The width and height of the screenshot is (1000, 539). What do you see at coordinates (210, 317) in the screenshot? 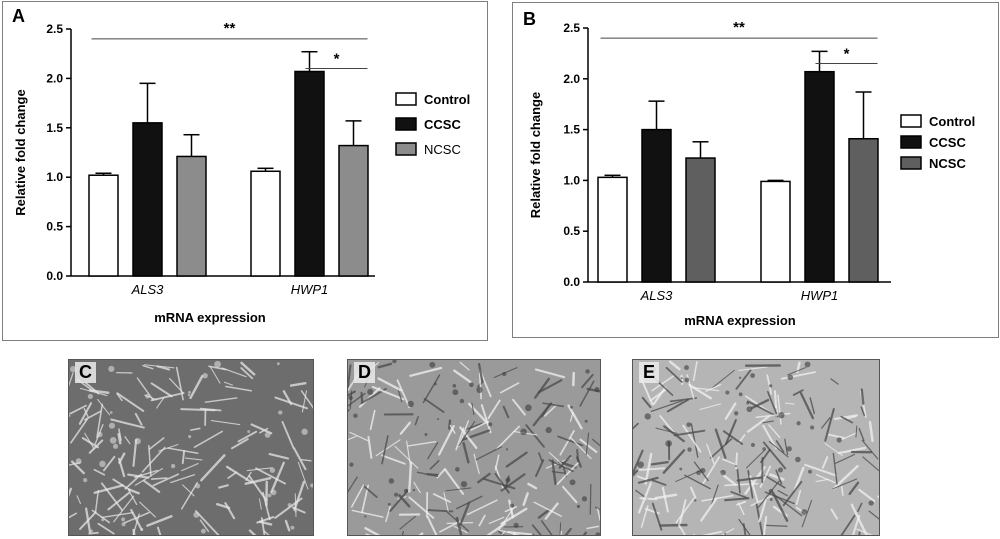
I see `x-axis-label: mRNA expression` at bounding box center [210, 317].